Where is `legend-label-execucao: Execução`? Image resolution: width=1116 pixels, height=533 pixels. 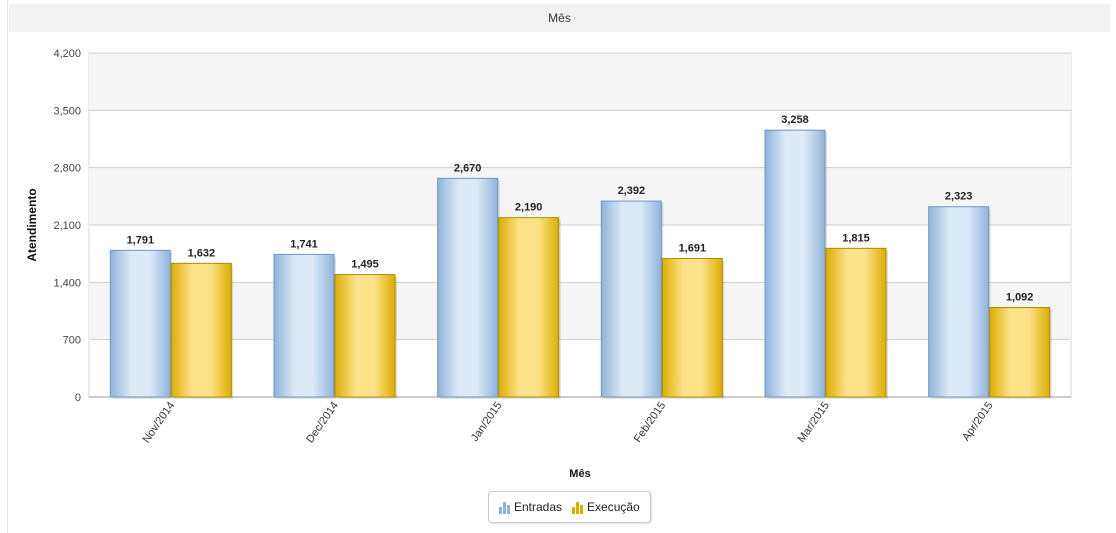 legend-label-execucao: Execução is located at coordinates (613, 507).